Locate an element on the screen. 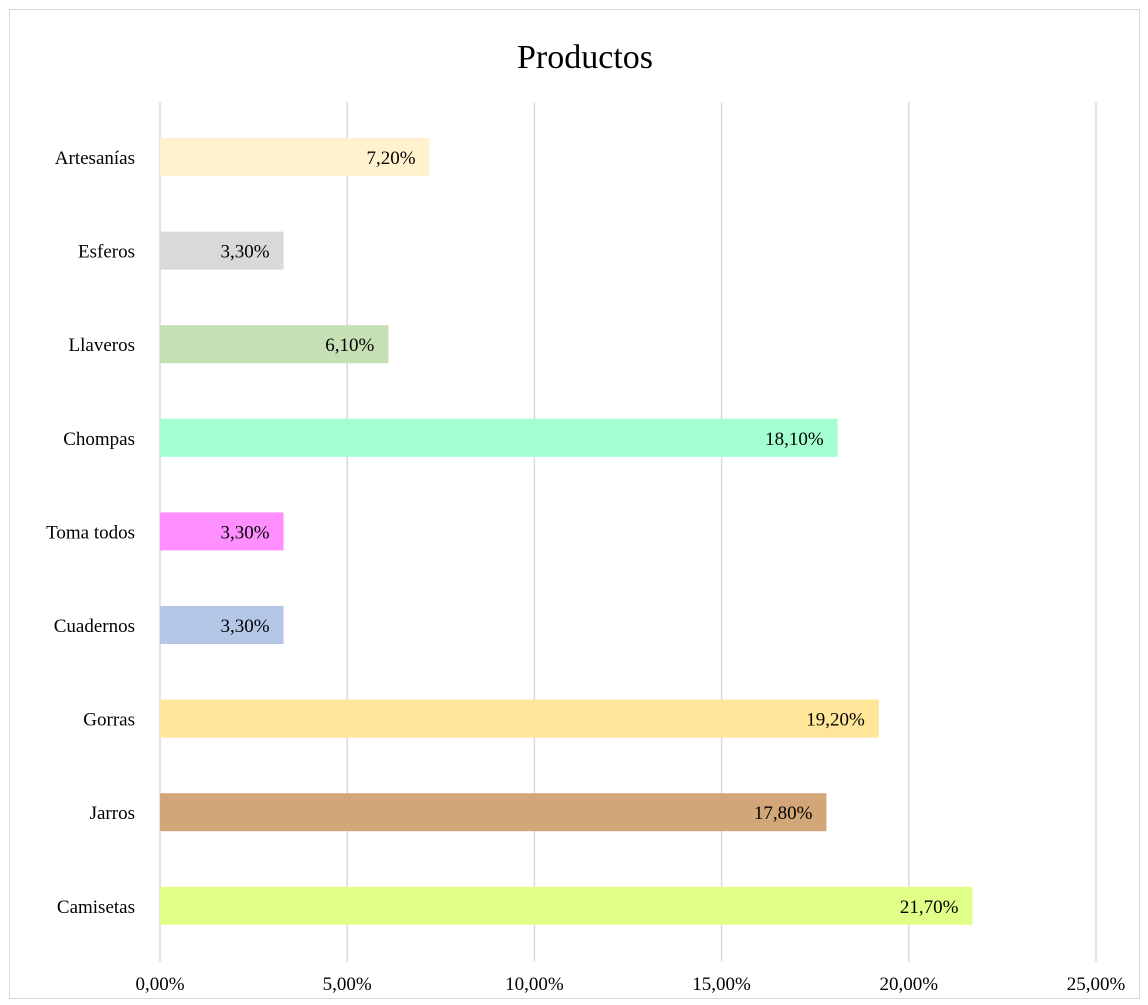  category-label: Artesanías is located at coordinates (95, 158).